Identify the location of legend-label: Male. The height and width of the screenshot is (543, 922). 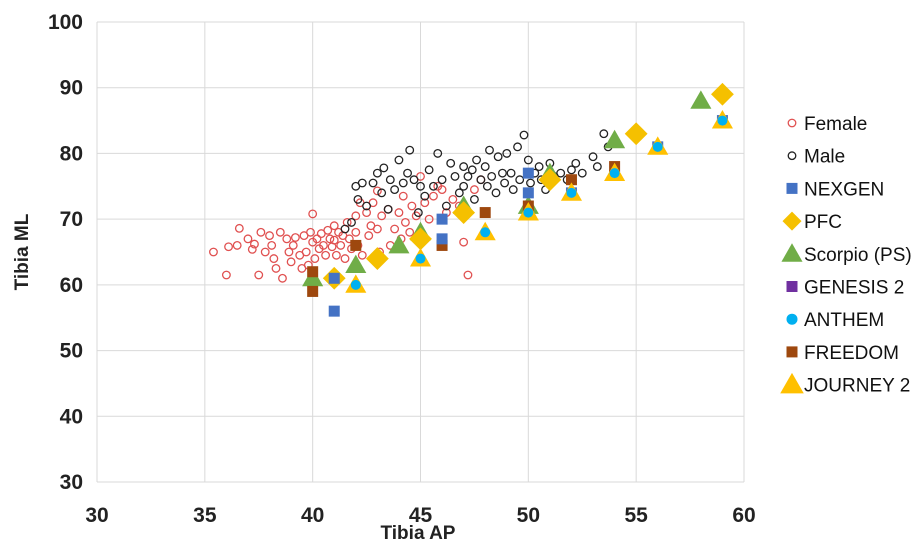
(824, 157).